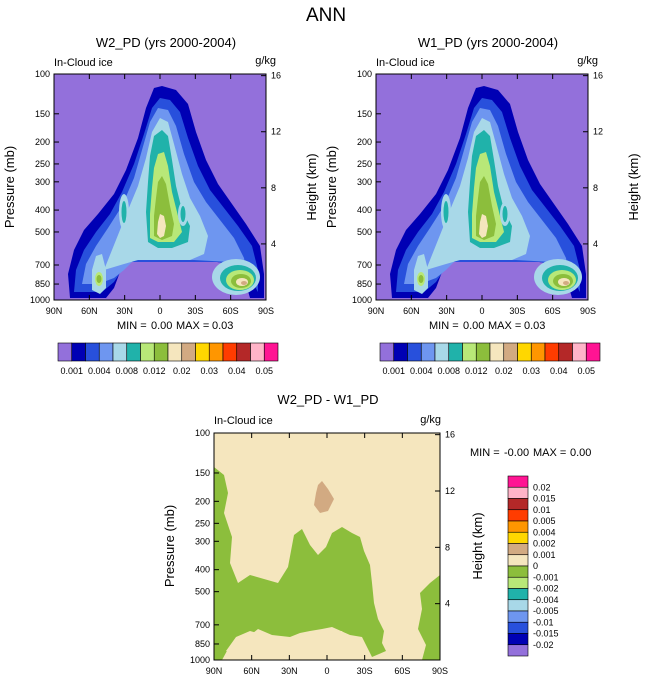  What do you see at coordinates (531, 371) in the screenshot?
I see `colorbar-label: 0.03` at bounding box center [531, 371].